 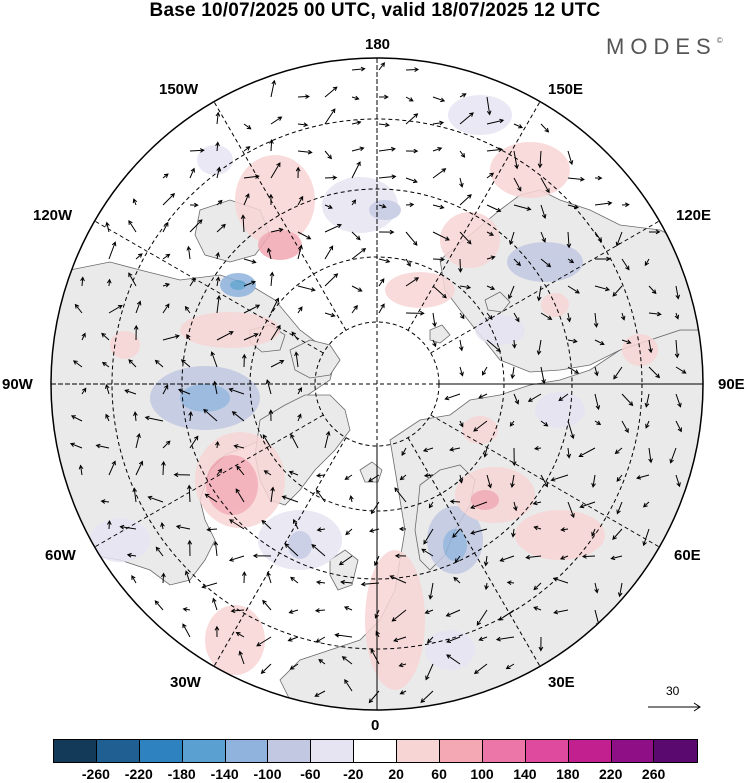 What do you see at coordinates (525, 774) in the screenshot?
I see `colorbar-tick: 140` at bounding box center [525, 774].